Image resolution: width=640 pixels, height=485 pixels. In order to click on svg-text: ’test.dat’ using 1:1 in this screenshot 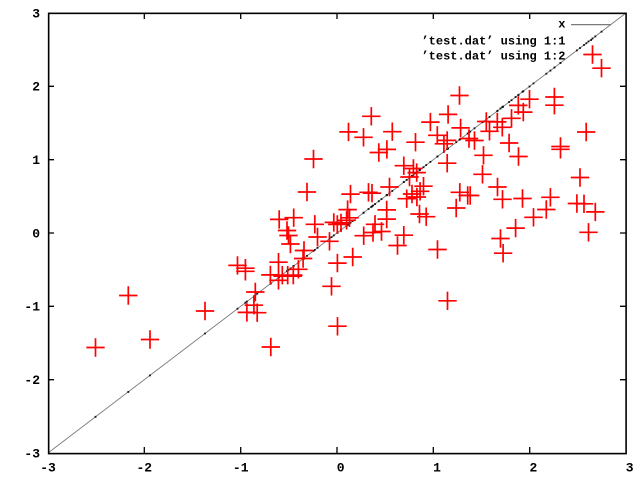, I will do `click(493, 41)`.